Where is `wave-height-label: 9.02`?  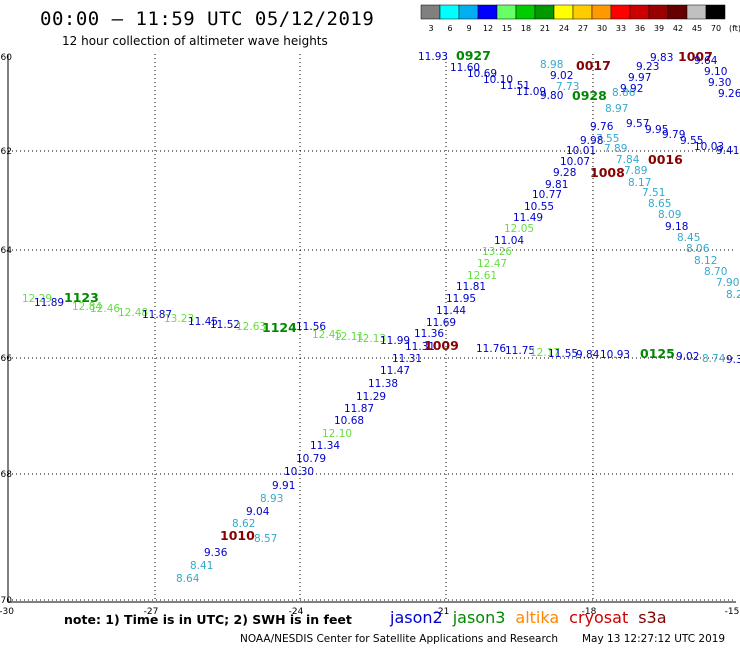
wave-height-label: 9.02 is located at coordinates (687, 357).